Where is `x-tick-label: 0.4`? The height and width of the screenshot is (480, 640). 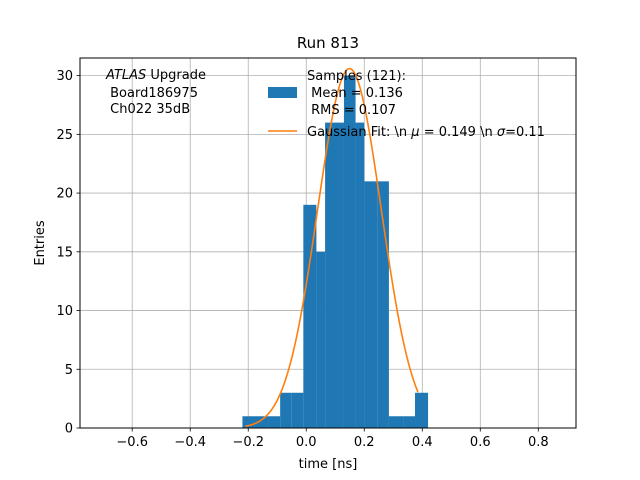 x-tick-label: 0.4 is located at coordinates (422, 442).